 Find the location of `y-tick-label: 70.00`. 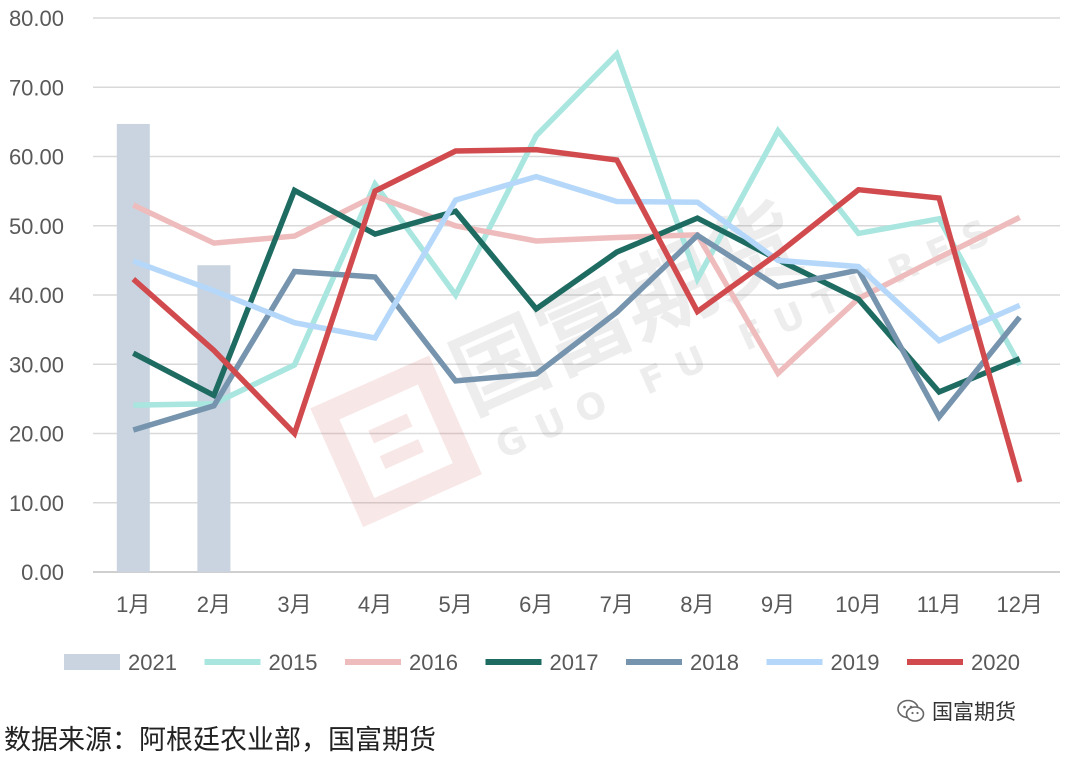

y-tick-label: 70.00 is located at coordinates (36, 87).